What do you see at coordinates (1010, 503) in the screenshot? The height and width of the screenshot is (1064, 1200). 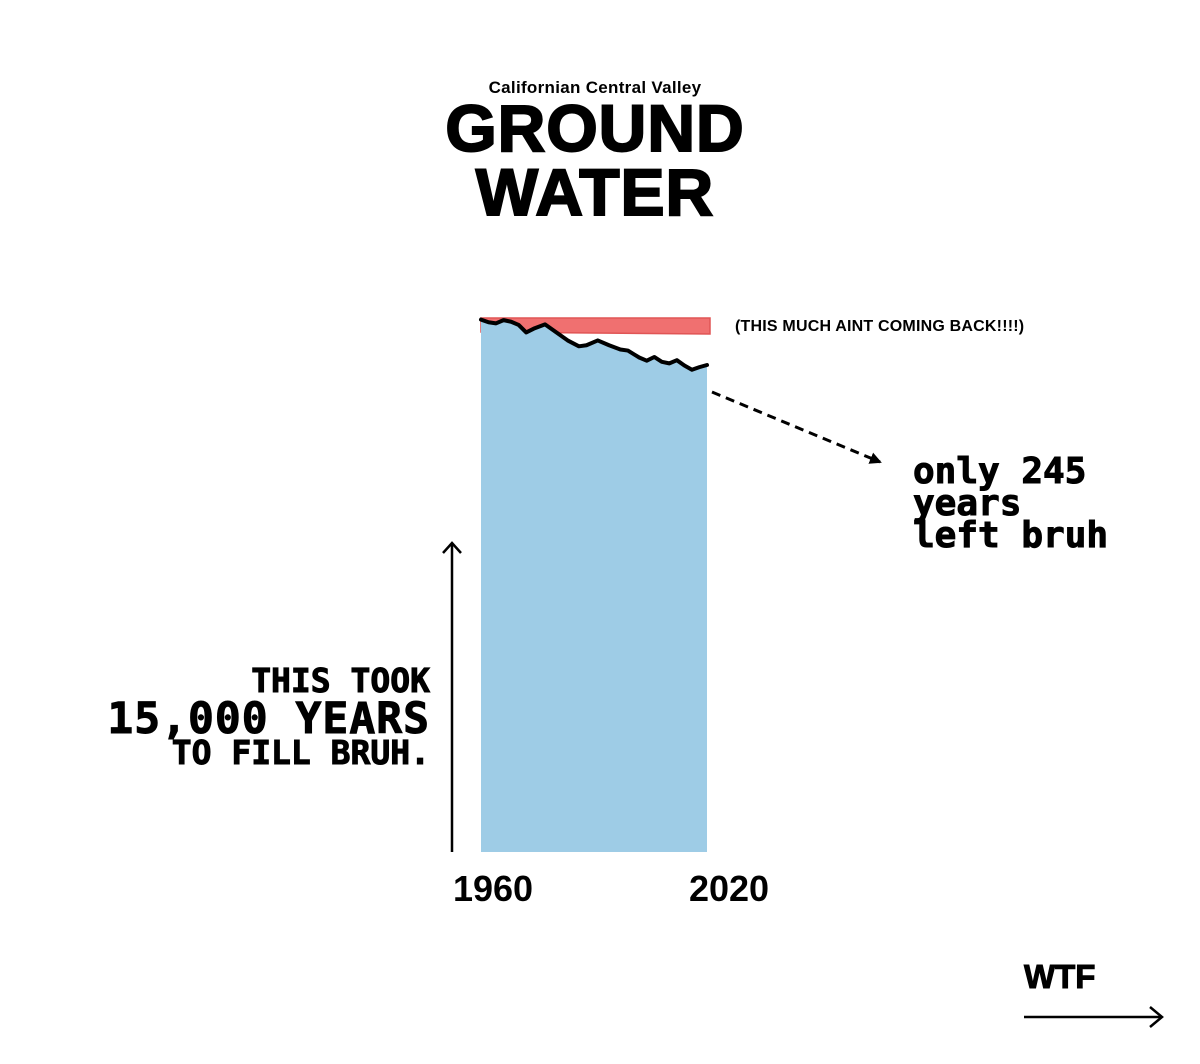 I see `years-left-note: only 245 years left bruh` at bounding box center [1010, 503].